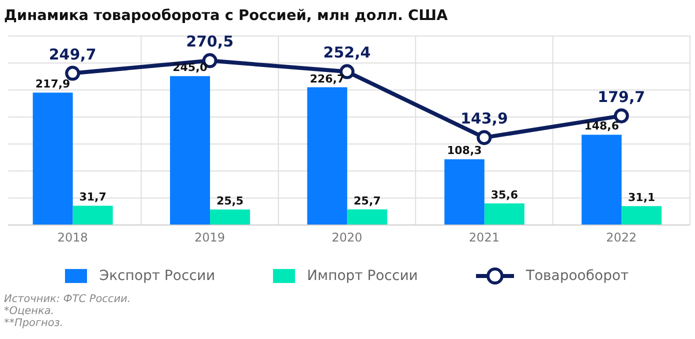  What do you see at coordinates (464, 151) in the screenshot?
I see `data-label: 108,3` at bounding box center [464, 151].